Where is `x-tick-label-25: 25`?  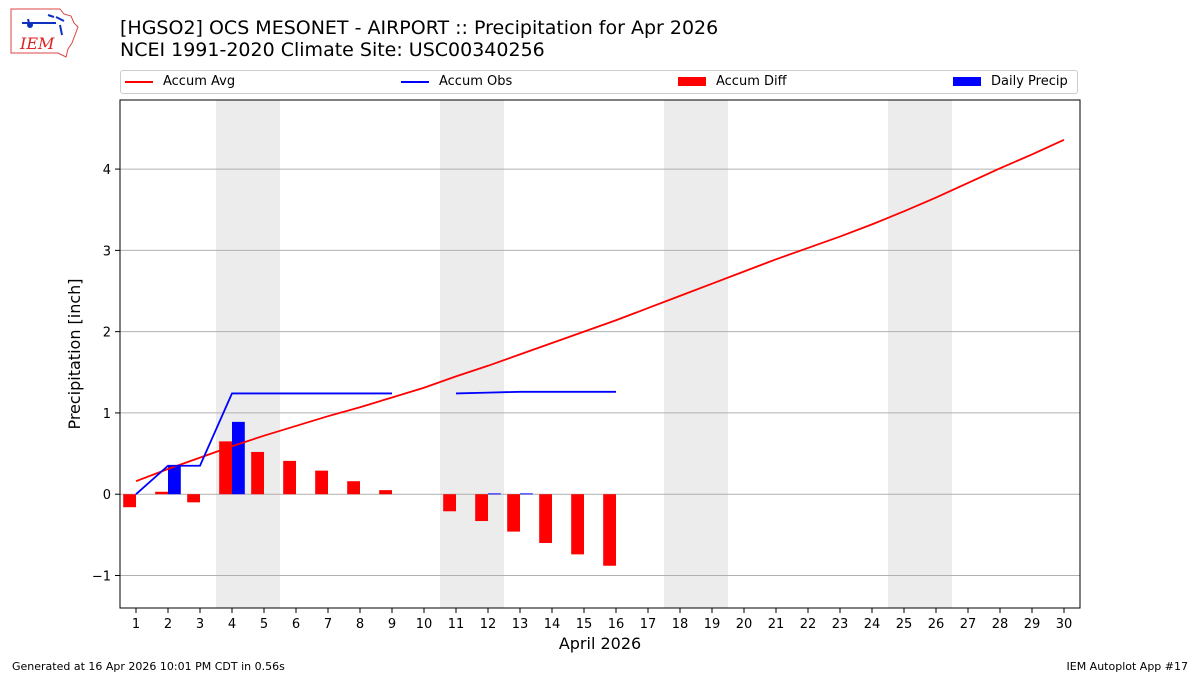 x-tick-label-25: 25 is located at coordinates (904, 624).